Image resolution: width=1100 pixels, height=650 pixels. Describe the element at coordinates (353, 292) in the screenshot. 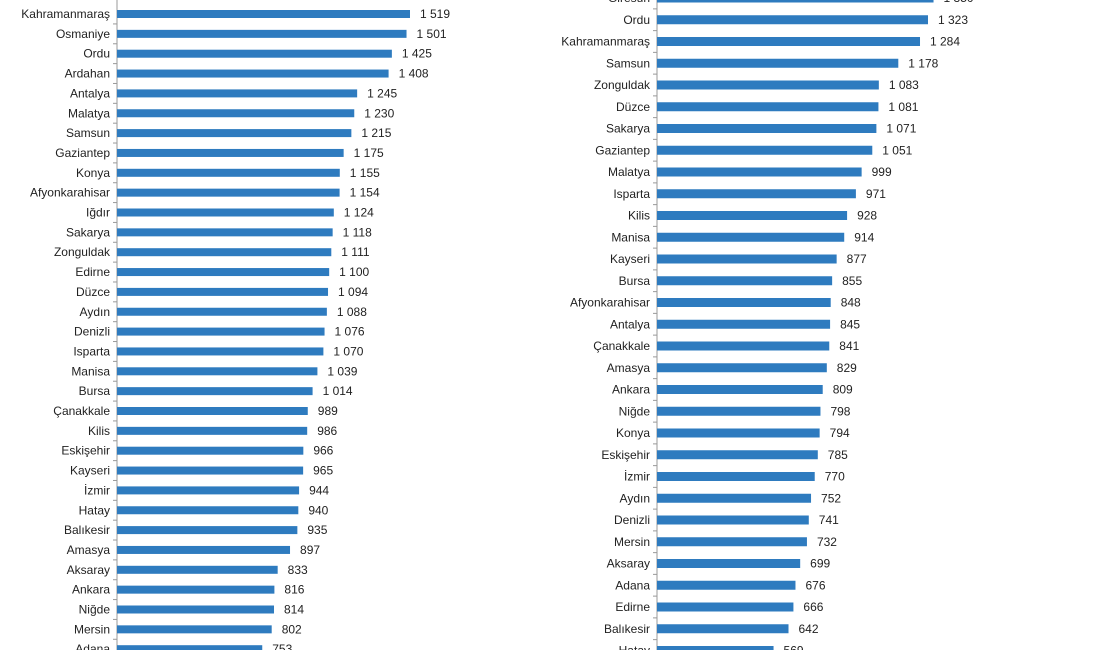

I see `data-label: 1 094` at that location.